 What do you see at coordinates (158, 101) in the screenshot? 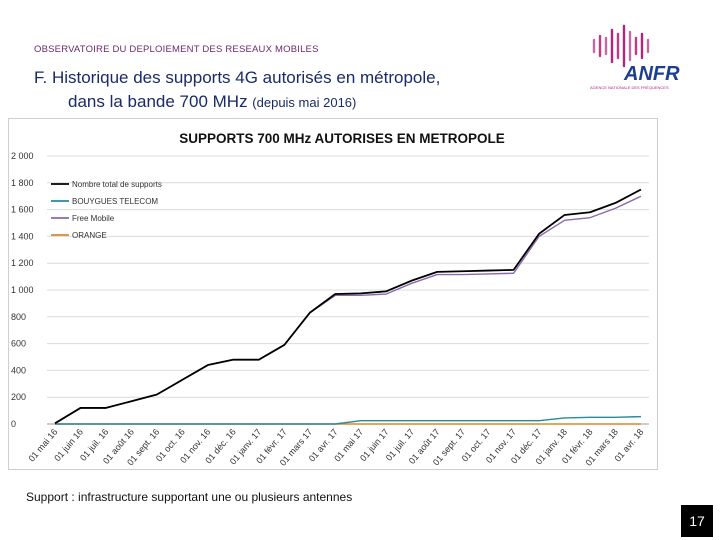
I see `title-line-2-main: dans la bande 700 MHz` at bounding box center [158, 101].